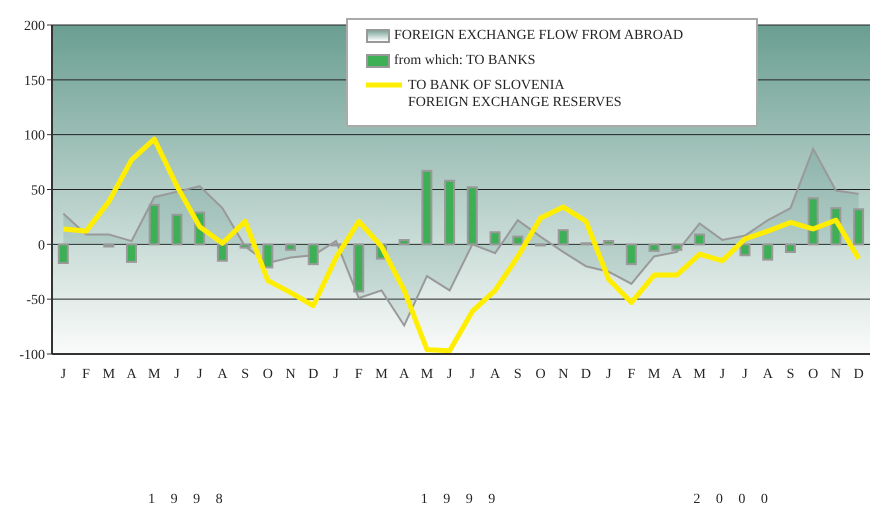  Describe the element at coordinates (733, 500) in the screenshot. I see `text: 2 0 0 0` at that location.